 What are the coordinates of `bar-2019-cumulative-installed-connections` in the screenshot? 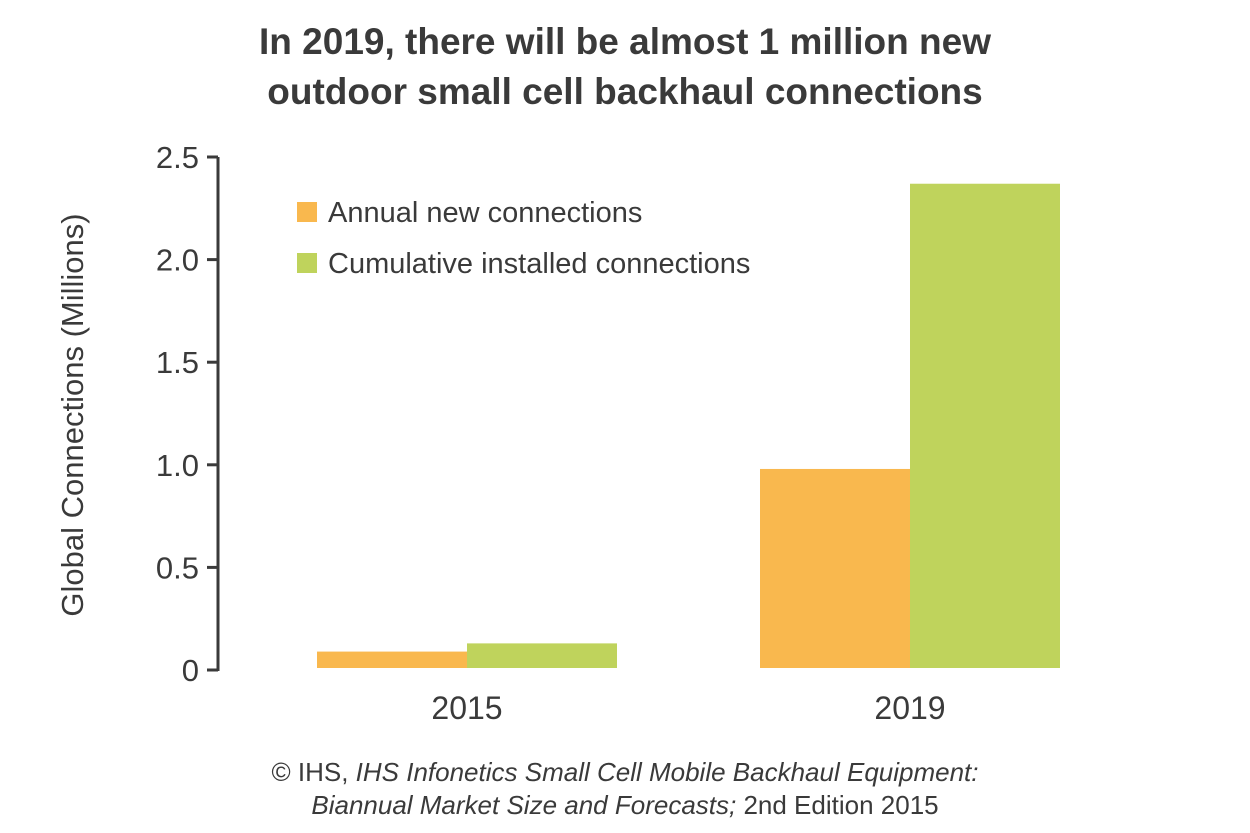 It's located at (985, 425).